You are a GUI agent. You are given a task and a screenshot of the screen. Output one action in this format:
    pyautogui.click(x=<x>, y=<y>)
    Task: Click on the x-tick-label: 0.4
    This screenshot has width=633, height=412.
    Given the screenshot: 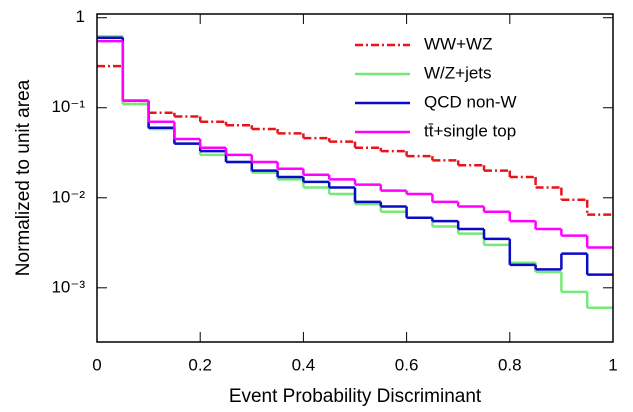 What is the action you would take?
    pyautogui.click(x=304, y=364)
    